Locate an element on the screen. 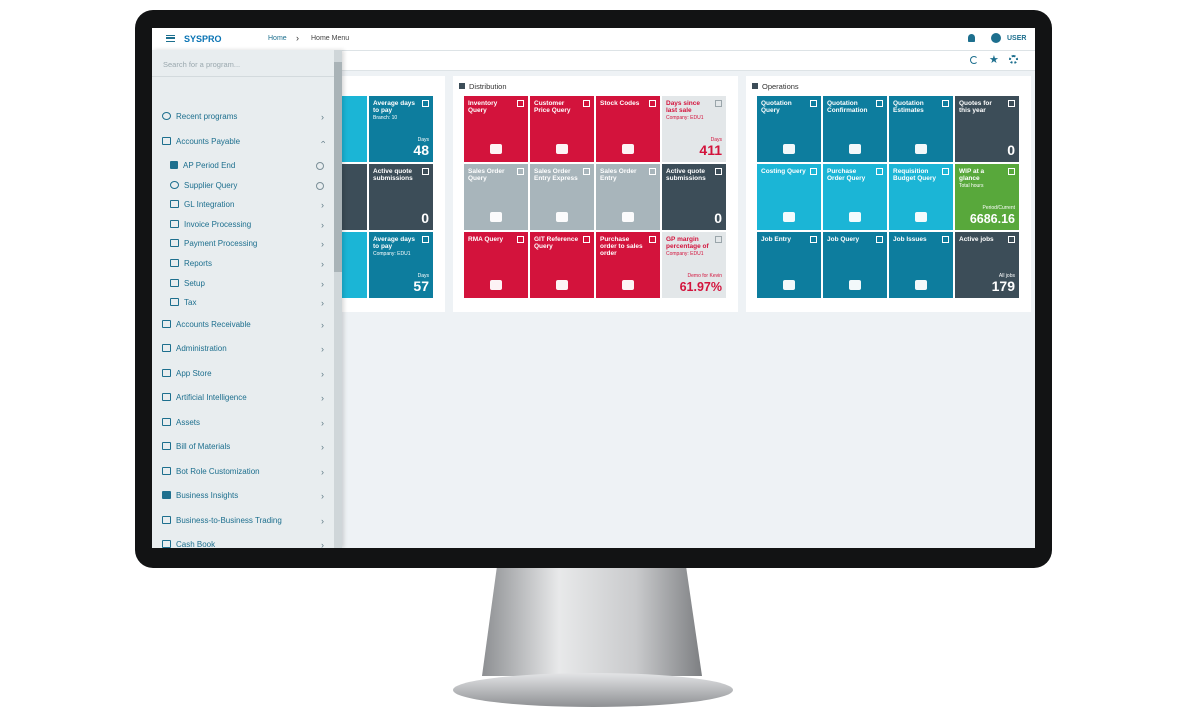 The image size is (1200, 720). menu-item: Bot Role Customization › is located at coordinates (243, 472).